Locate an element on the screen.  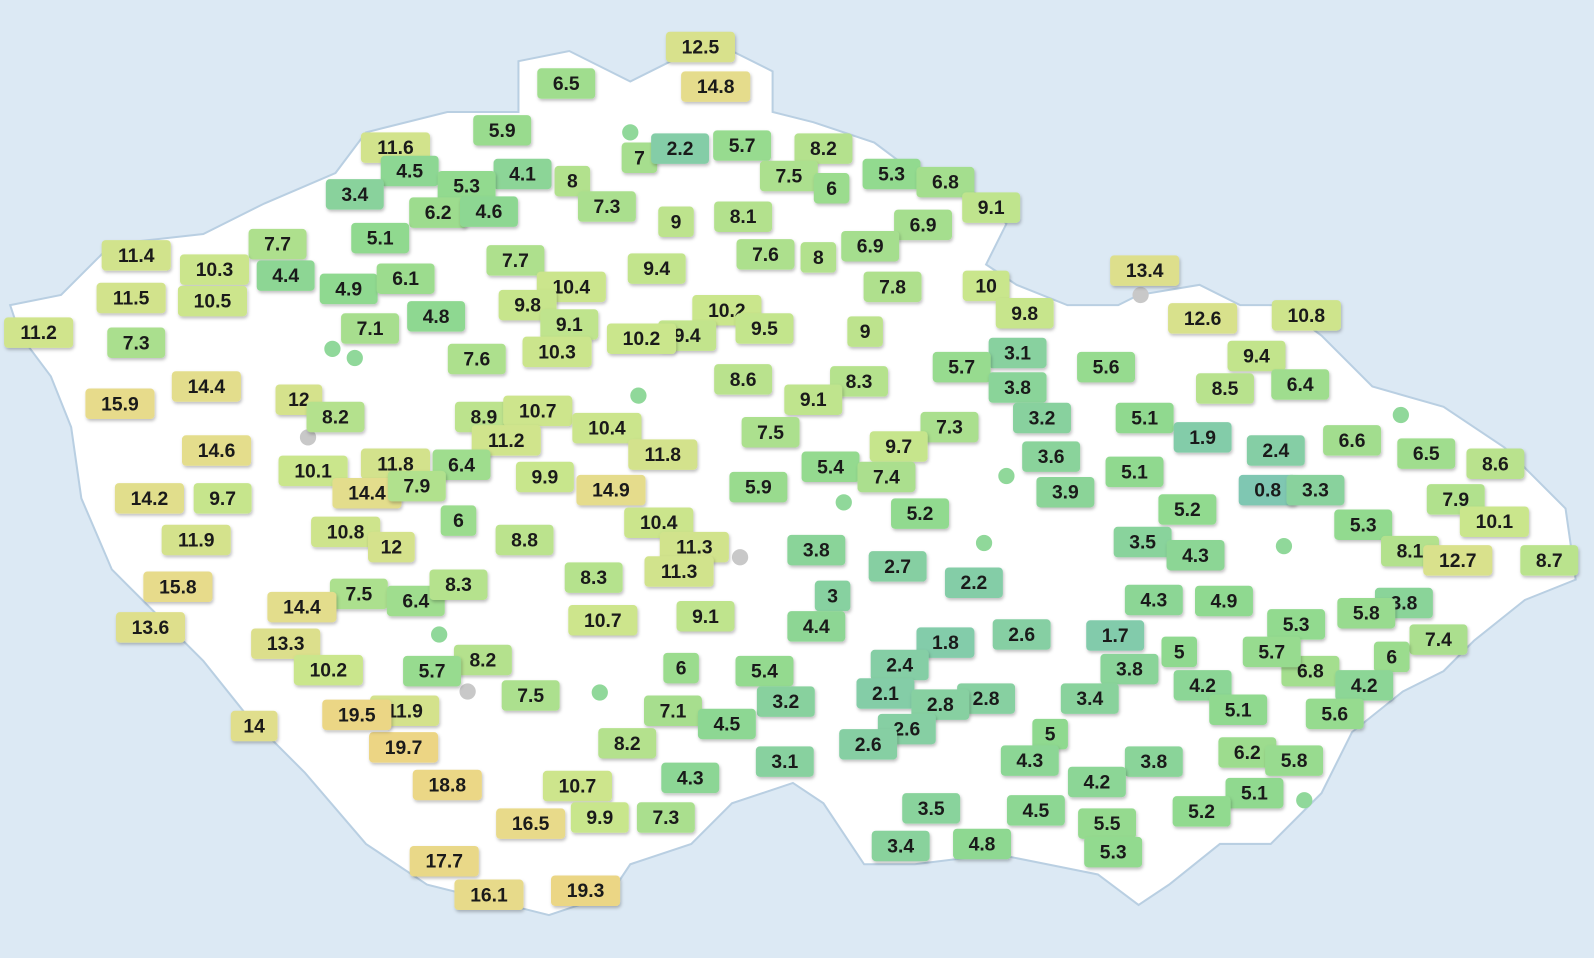
label-value: 19.3 is located at coordinates (586, 891).